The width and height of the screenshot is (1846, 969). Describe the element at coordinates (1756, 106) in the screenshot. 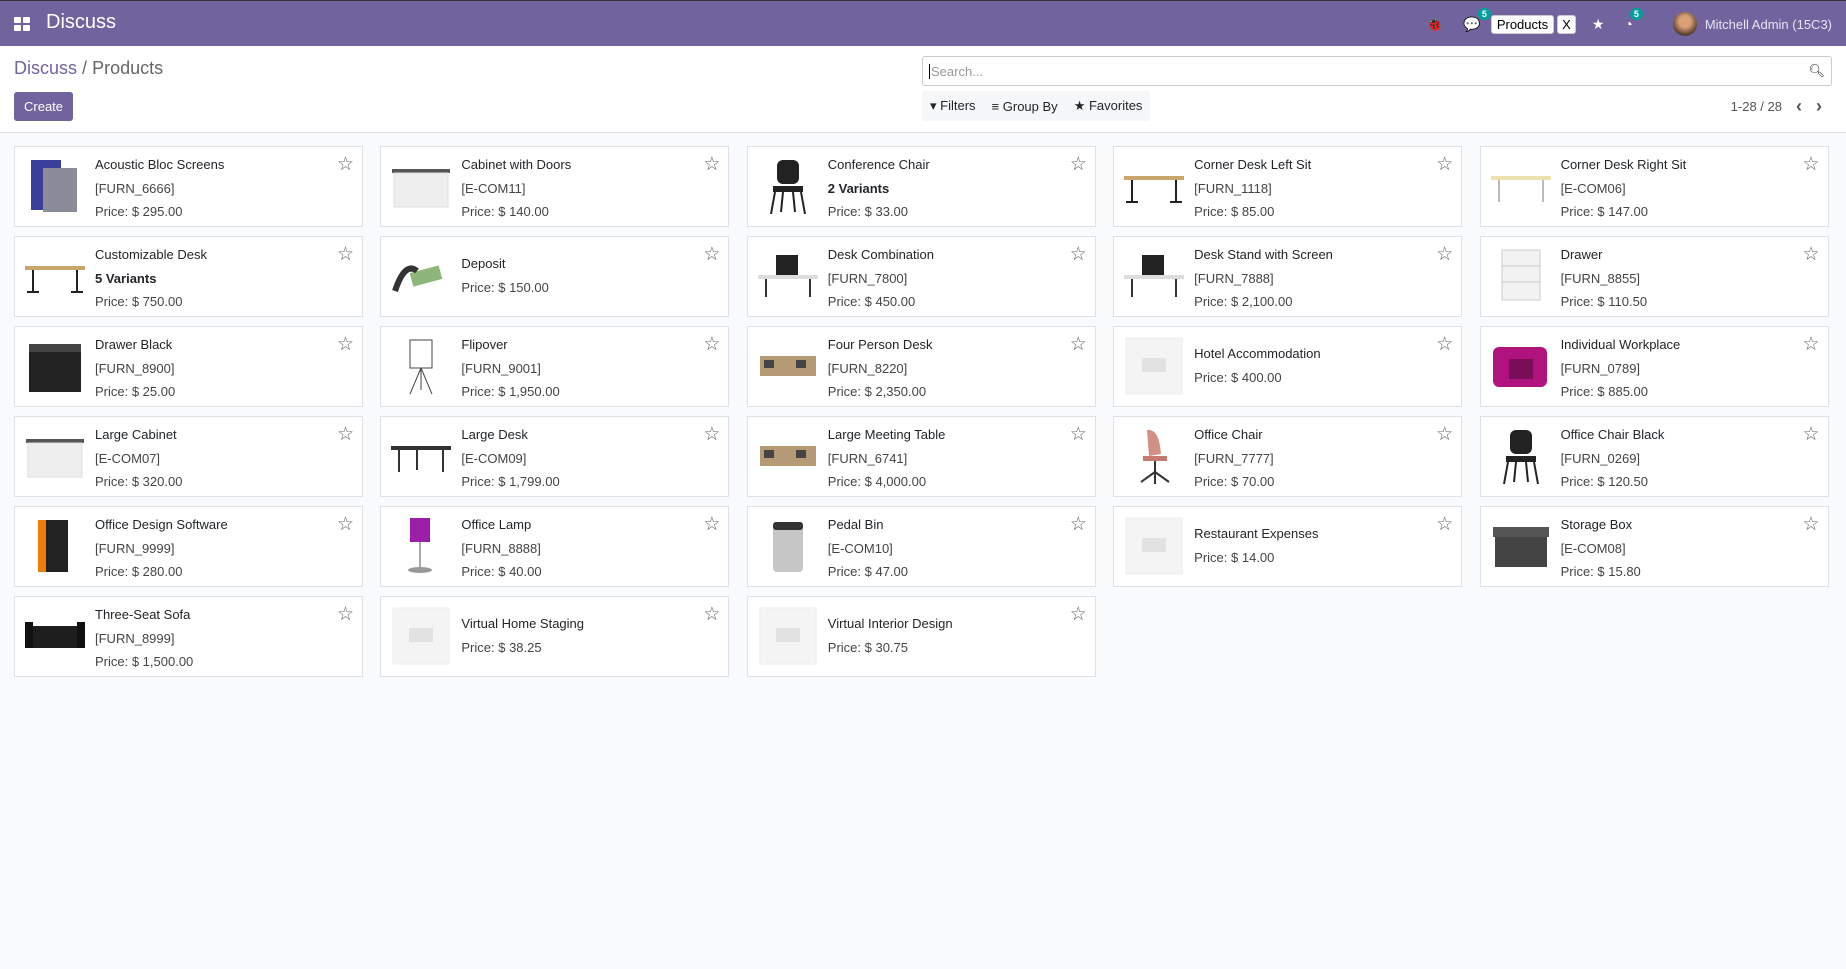

I see `pager-value: 1-28 / 28` at that location.